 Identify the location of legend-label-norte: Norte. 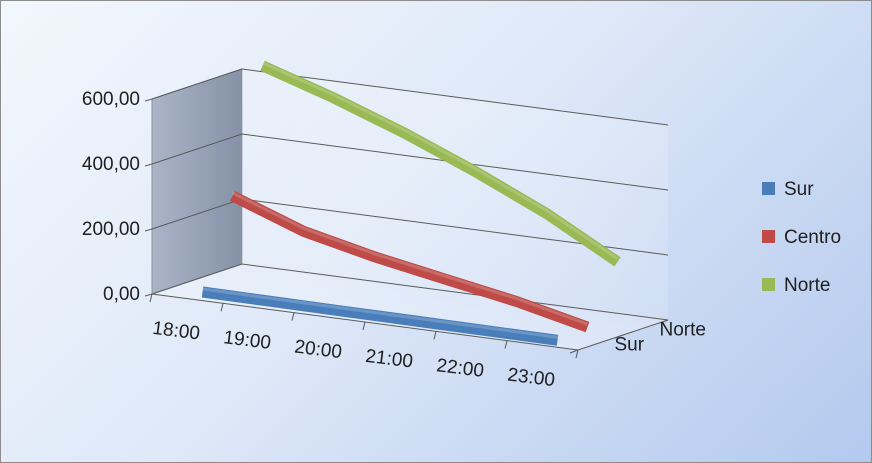
(807, 285).